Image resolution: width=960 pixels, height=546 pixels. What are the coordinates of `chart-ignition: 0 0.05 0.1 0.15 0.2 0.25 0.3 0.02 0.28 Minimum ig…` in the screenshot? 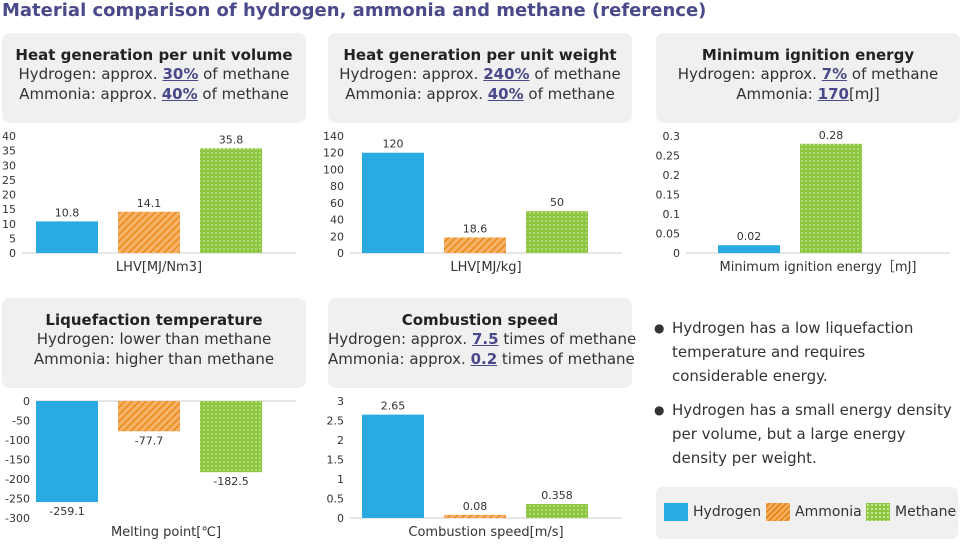 It's located at (803, 202).